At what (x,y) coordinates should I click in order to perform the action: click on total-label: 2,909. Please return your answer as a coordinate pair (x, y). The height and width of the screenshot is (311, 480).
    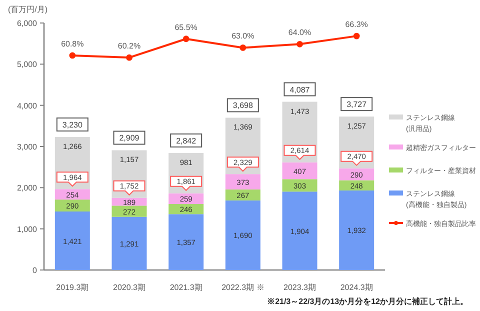
    Looking at the image, I should click on (129, 138).